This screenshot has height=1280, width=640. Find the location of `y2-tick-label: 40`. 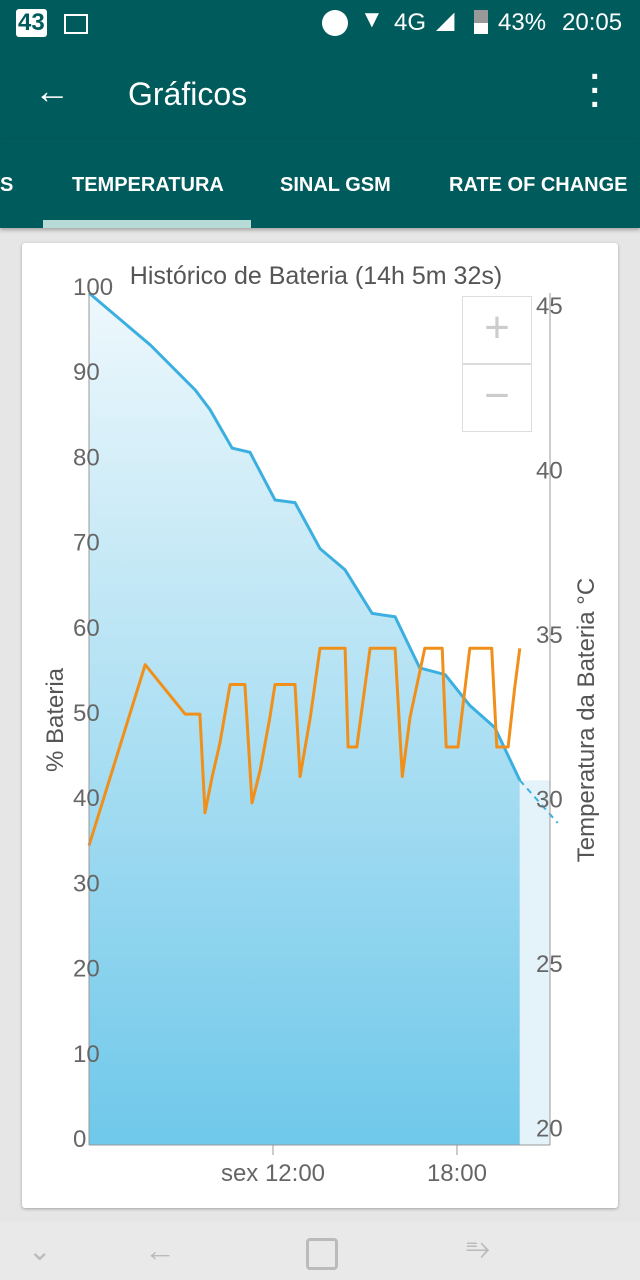

y2-tick-label: 40 is located at coordinates (549, 471).